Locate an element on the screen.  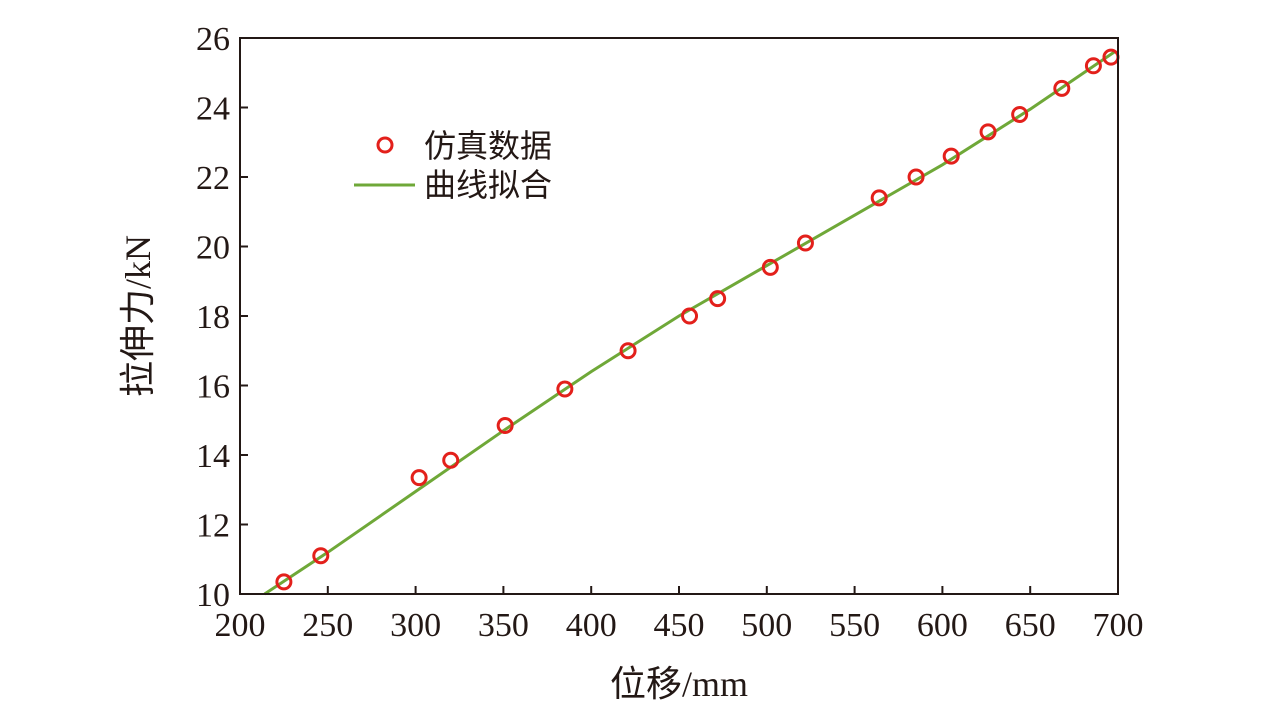
x-tick-labels: 200 250 300 350 400 450 500 550 600 650 700 is located at coordinates (679, 625).